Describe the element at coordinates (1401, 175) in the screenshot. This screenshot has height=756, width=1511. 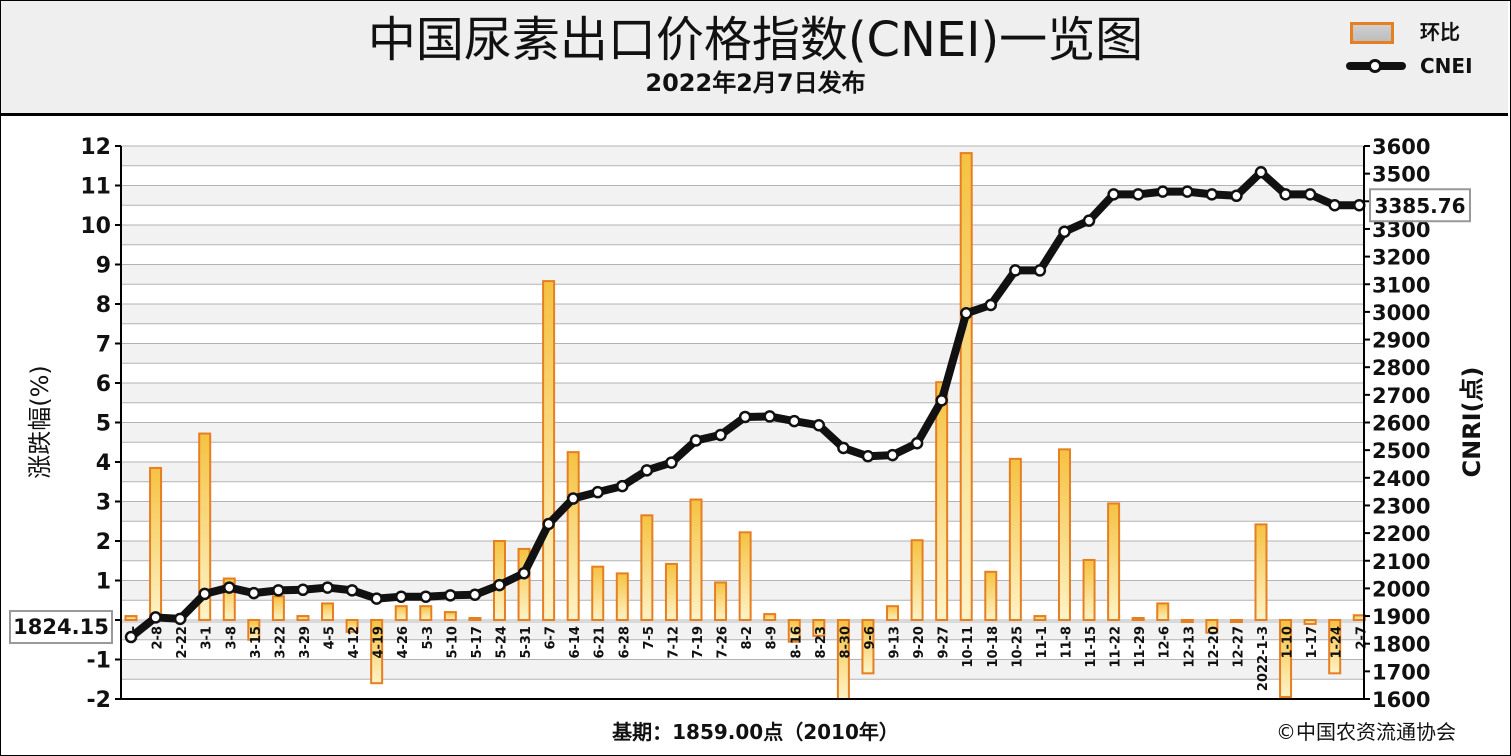
I see `y2-tick-label: 3500` at that location.